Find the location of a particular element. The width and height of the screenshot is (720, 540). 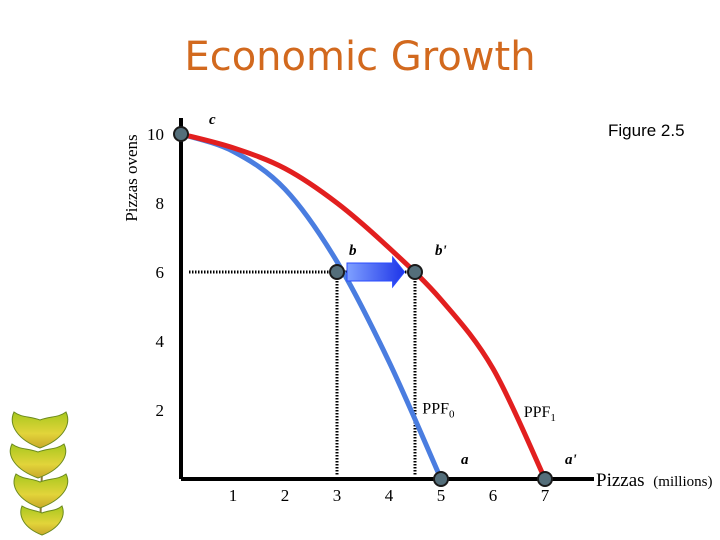

x-tick-label-1: 1 is located at coordinates (233, 495).